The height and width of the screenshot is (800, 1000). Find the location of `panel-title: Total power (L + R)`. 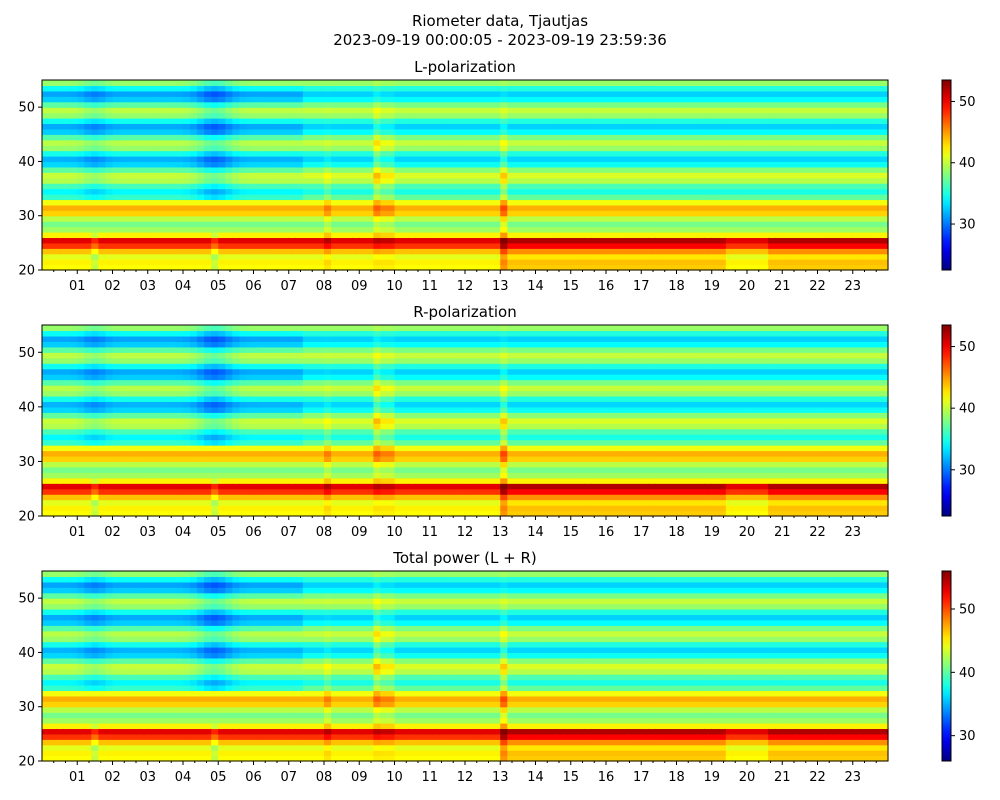

panel-title: Total power (L + R) is located at coordinates (464, 558).